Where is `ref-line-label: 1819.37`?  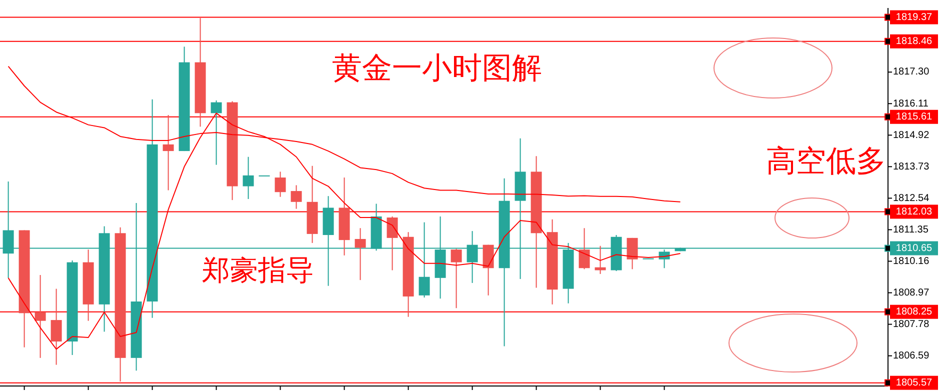 ref-line-label: 1819.37 is located at coordinates (914, 17).